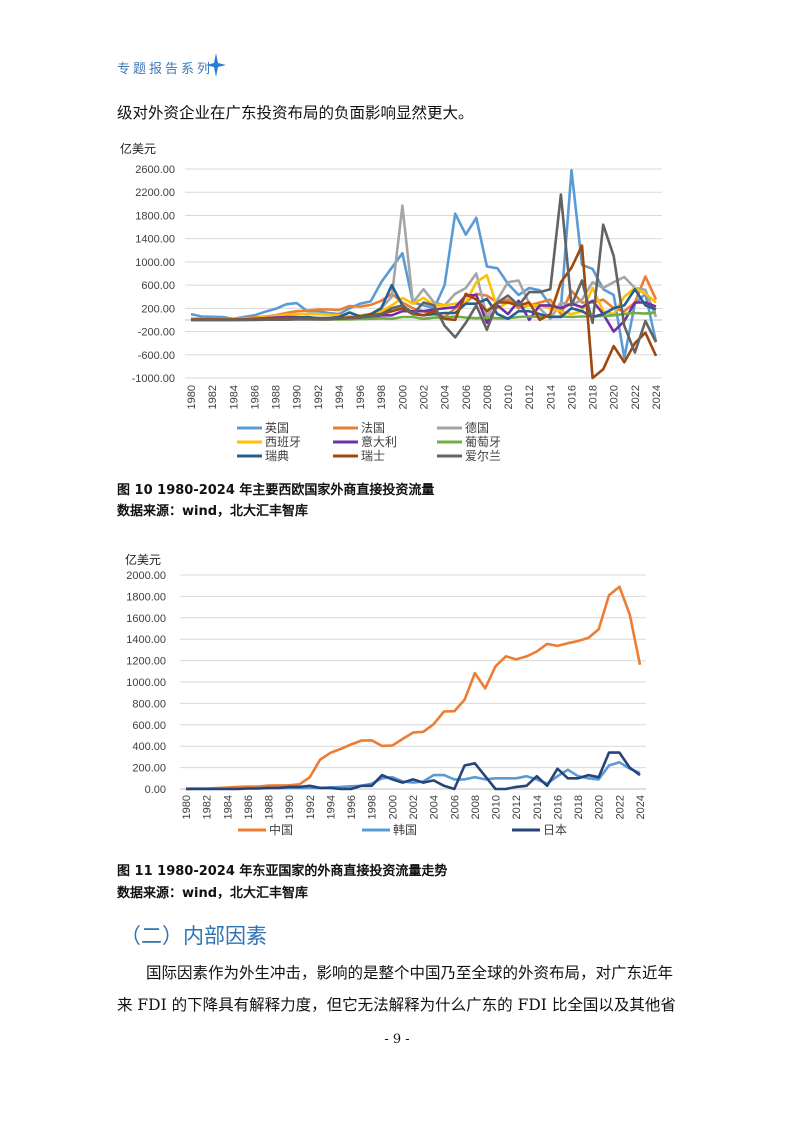 The width and height of the screenshot is (794, 1123). What do you see at coordinates (277, 456) in the screenshot?
I see `legend-label: 瑞典` at bounding box center [277, 456].